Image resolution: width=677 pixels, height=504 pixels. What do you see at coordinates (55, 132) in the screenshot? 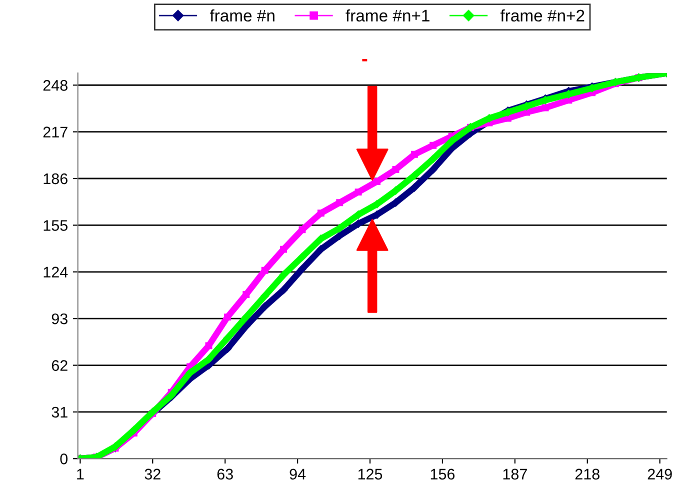
I see `y-tick-label: 217` at bounding box center [55, 132].